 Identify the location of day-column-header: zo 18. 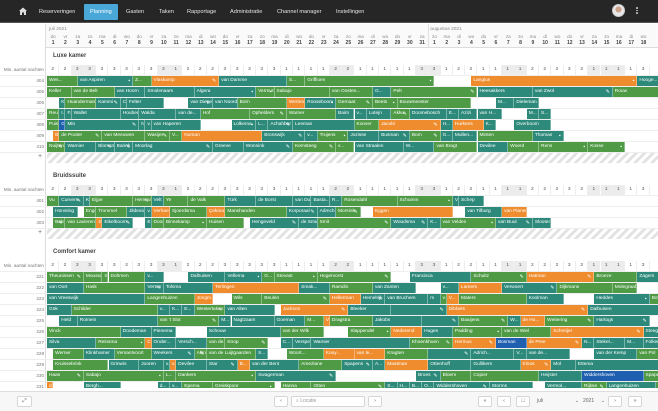
(262, 40).